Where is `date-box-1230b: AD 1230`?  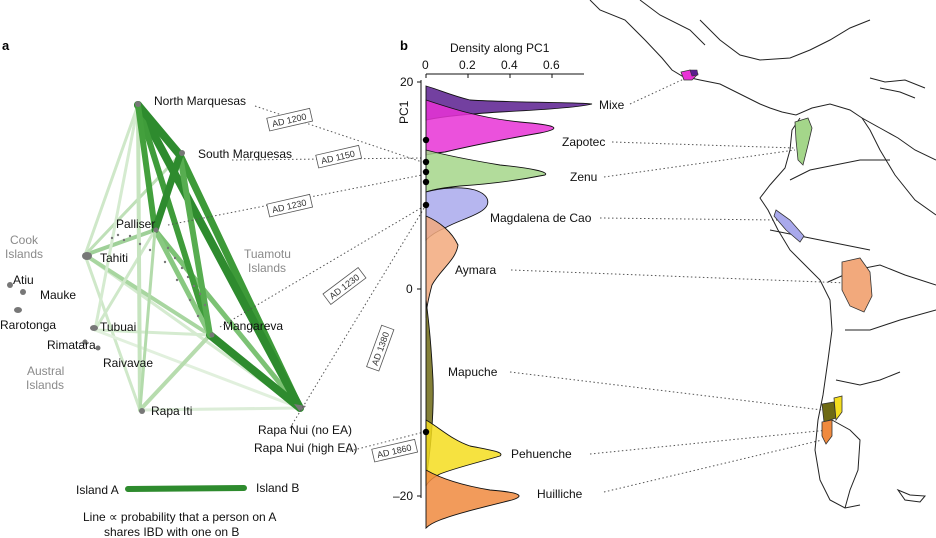 date-box-1230b: AD 1230 is located at coordinates (344, 285).